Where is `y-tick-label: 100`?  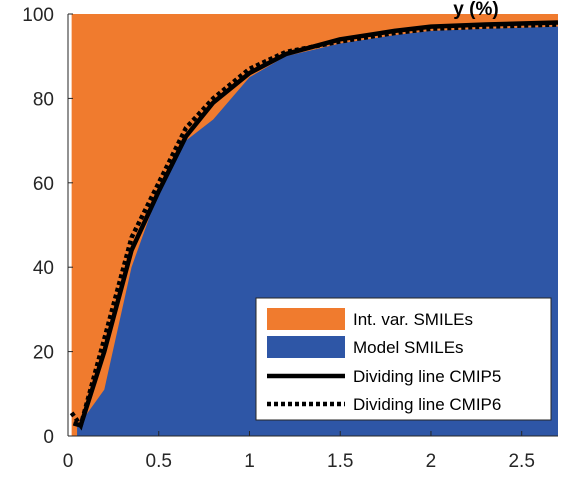
y-tick-label: 100 is located at coordinates (38, 15).